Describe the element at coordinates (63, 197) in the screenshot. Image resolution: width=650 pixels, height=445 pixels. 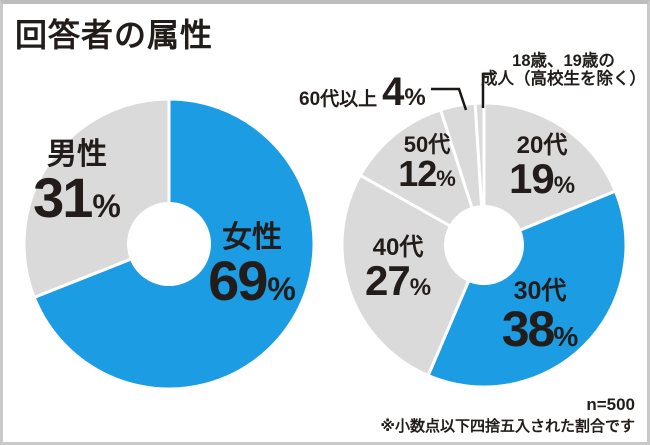
I see `male-percent-value: 31` at that location.